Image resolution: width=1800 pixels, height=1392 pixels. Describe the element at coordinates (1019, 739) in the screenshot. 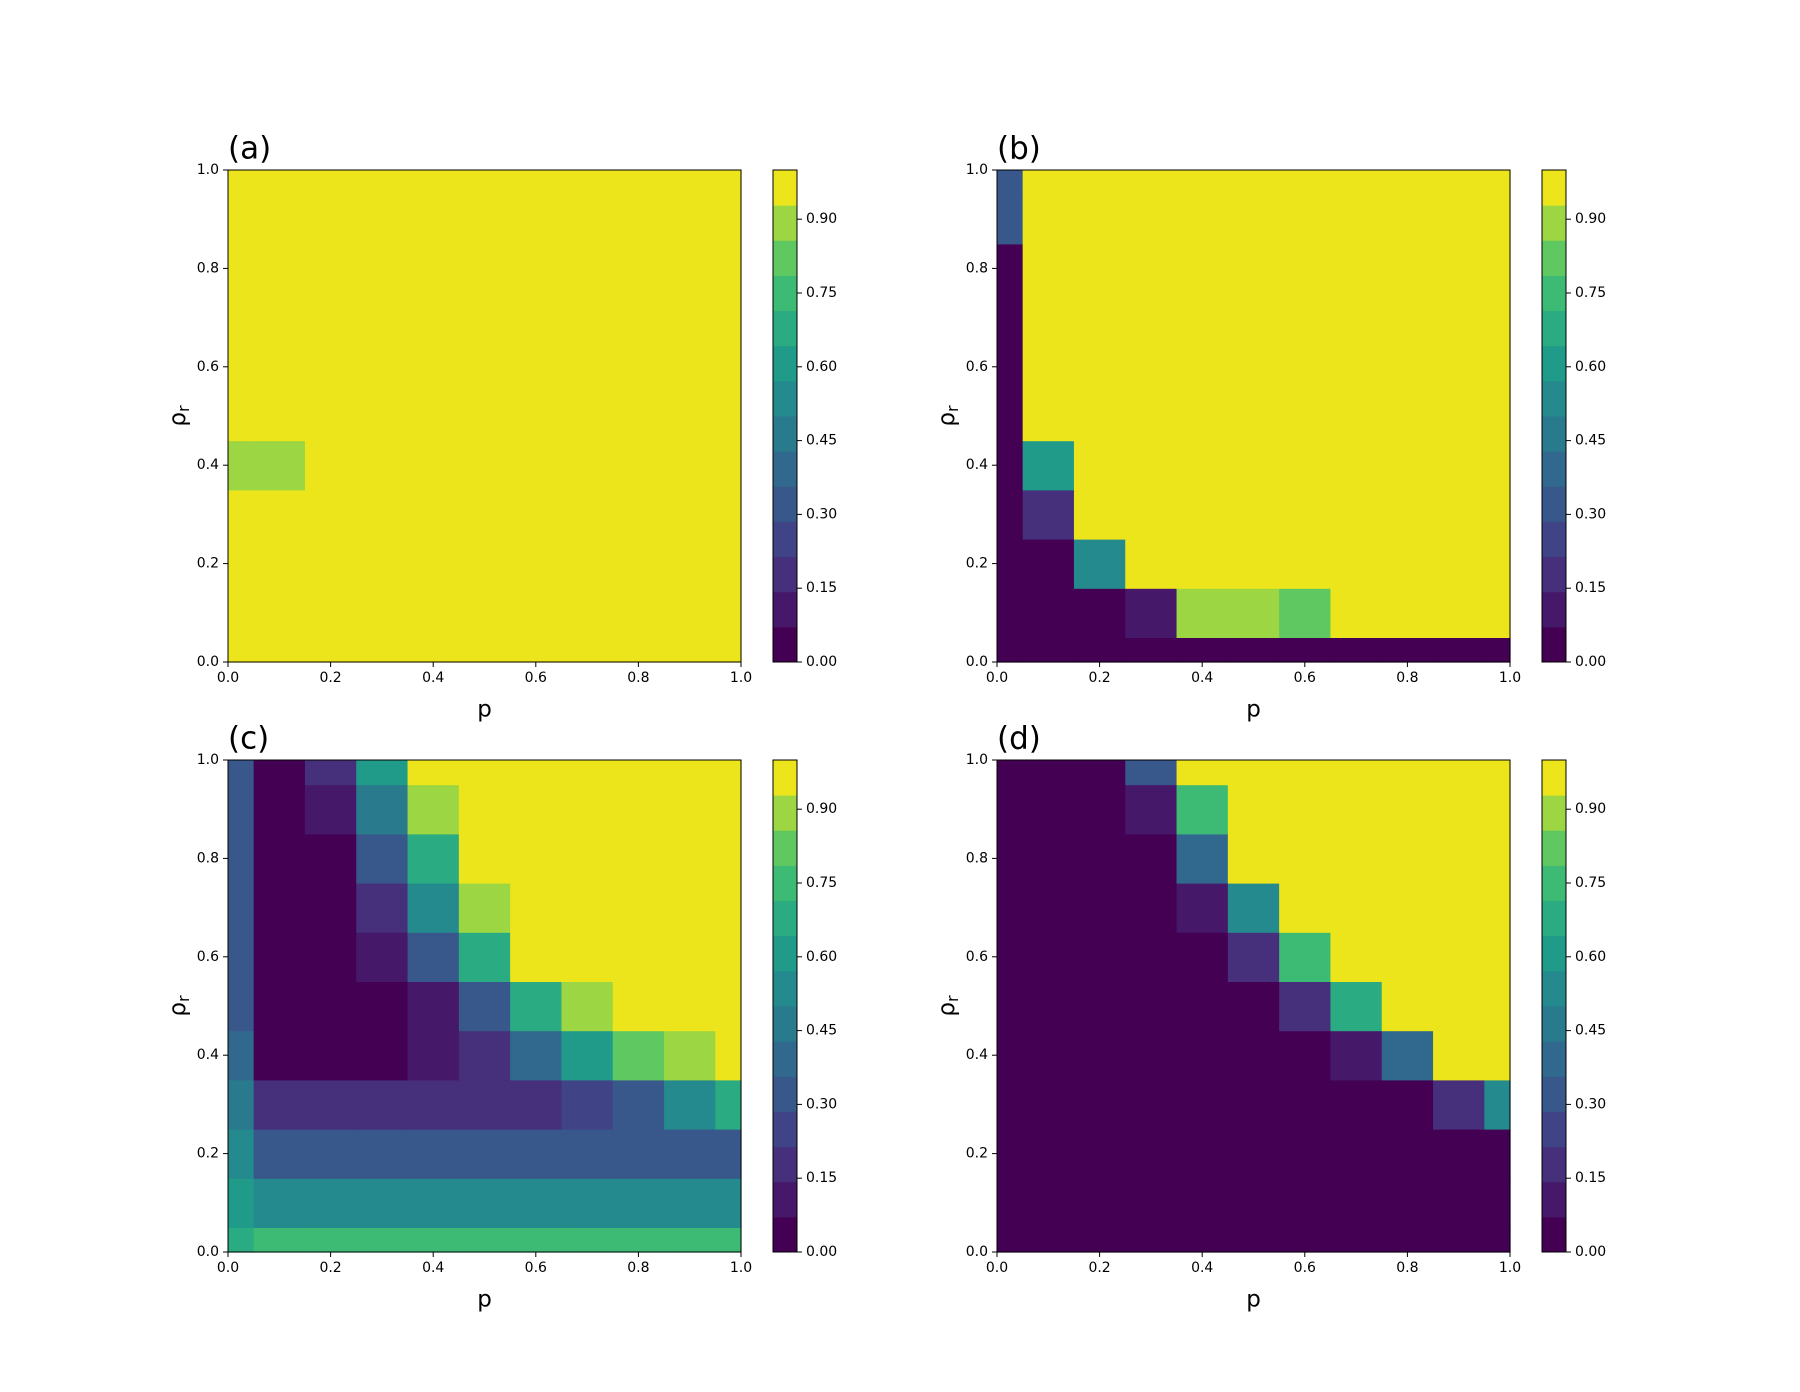

I see `panel-label: (d)` at that location.